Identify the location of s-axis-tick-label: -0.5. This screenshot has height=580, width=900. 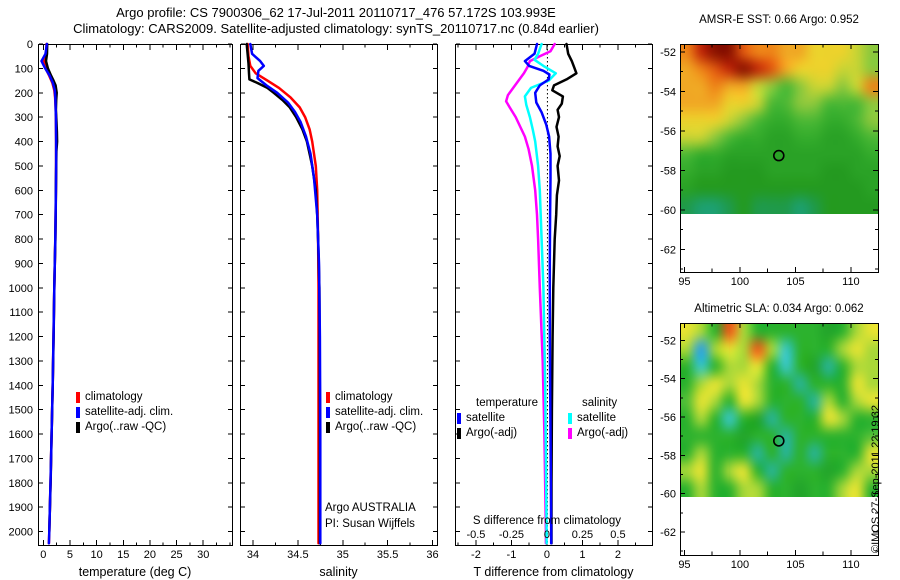
(475, 535).